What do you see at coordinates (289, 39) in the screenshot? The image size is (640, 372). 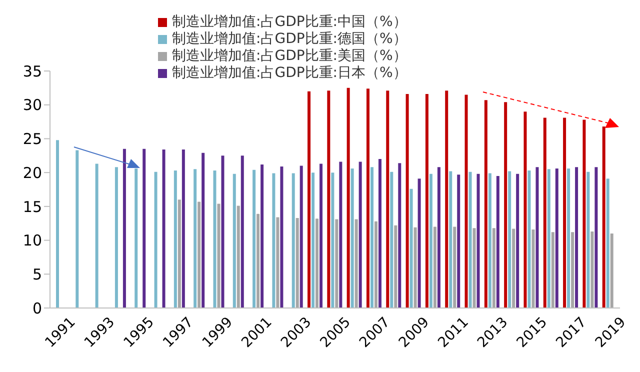 I see `legend-label: 制造业增加值:占GDP比重:德国（%）` at bounding box center [289, 39].